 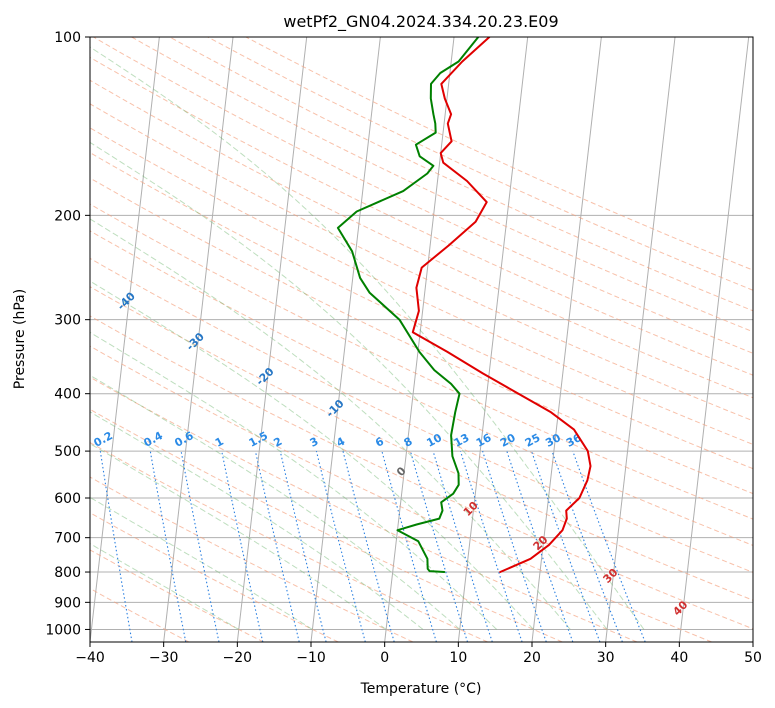 I want to click on mixing-ratio-label-11: 10, so click(x=434, y=440).